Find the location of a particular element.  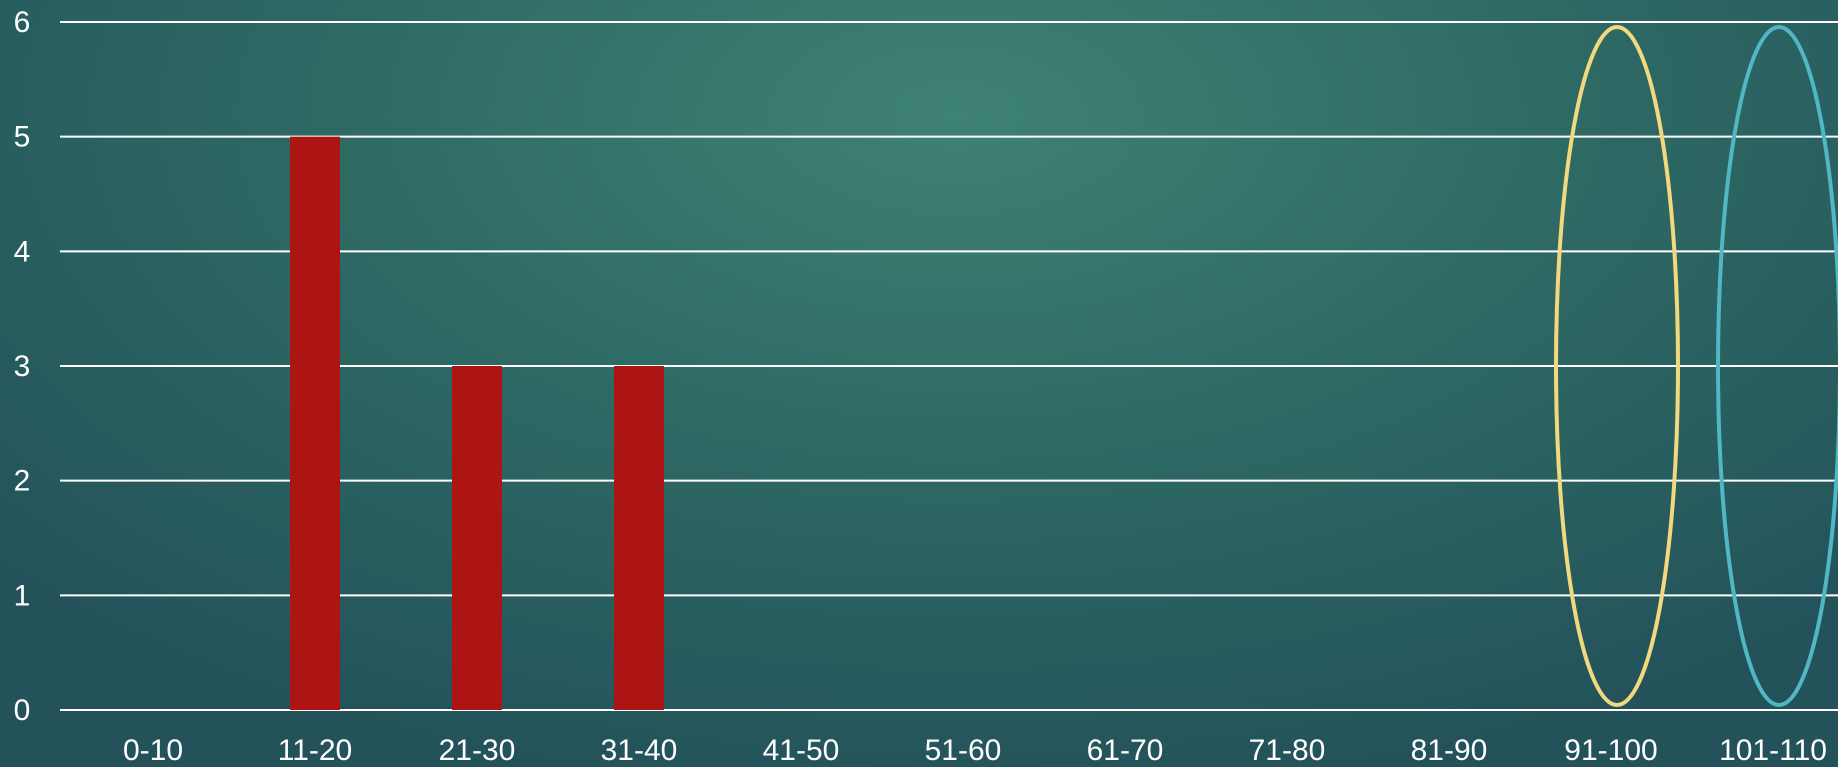

y-tick-label: 6 is located at coordinates (22, 22).